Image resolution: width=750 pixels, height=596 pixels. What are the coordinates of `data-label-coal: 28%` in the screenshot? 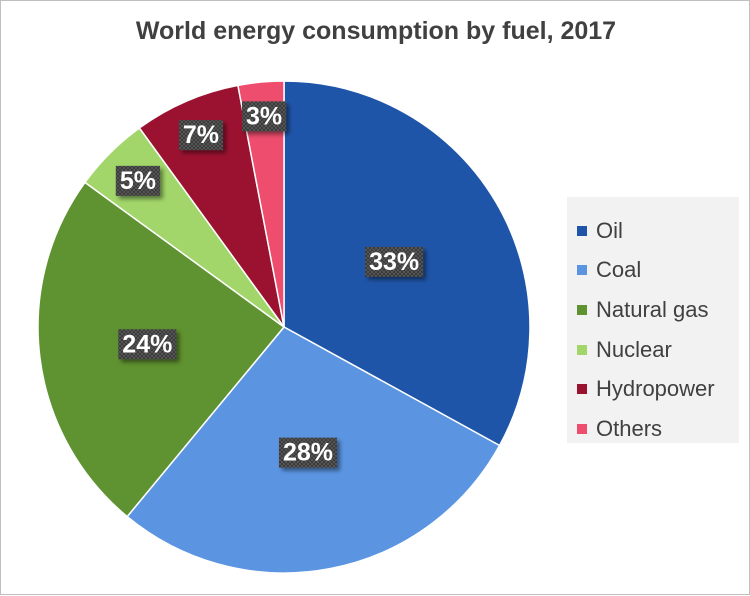 It's located at (307, 452).